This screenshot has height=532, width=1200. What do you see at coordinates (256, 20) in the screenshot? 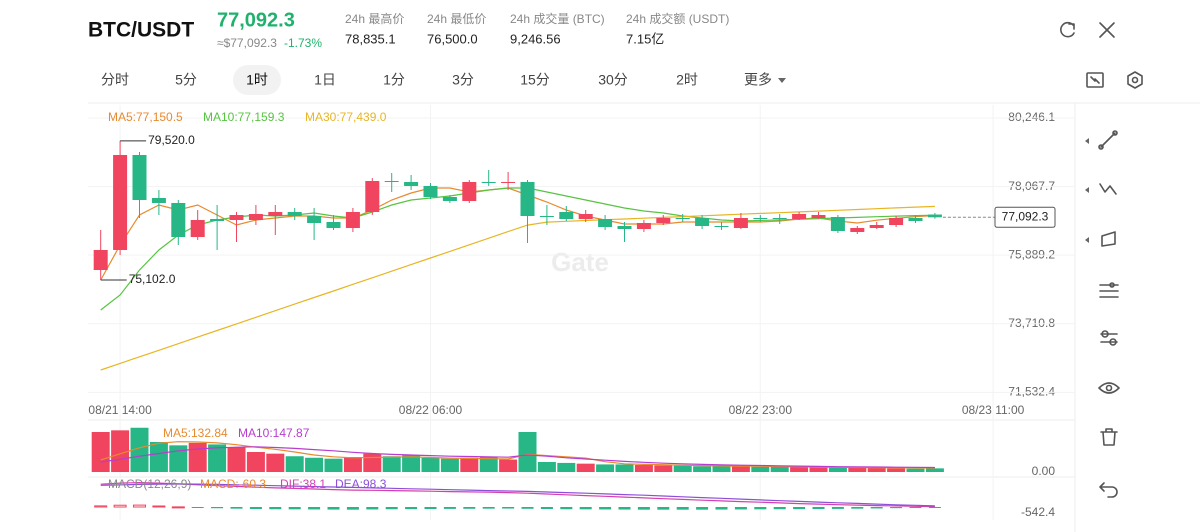
I see `last-price: 77,092.3` at bounding box center [256, 20].